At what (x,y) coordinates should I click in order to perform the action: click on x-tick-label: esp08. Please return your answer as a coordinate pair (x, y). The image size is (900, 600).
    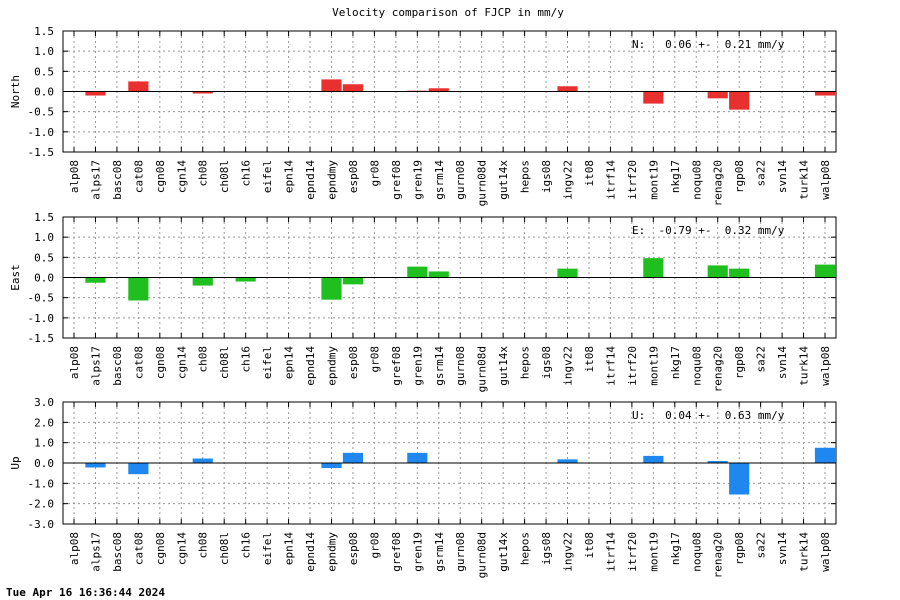
    Looking at the image, I should click on (353, 362).